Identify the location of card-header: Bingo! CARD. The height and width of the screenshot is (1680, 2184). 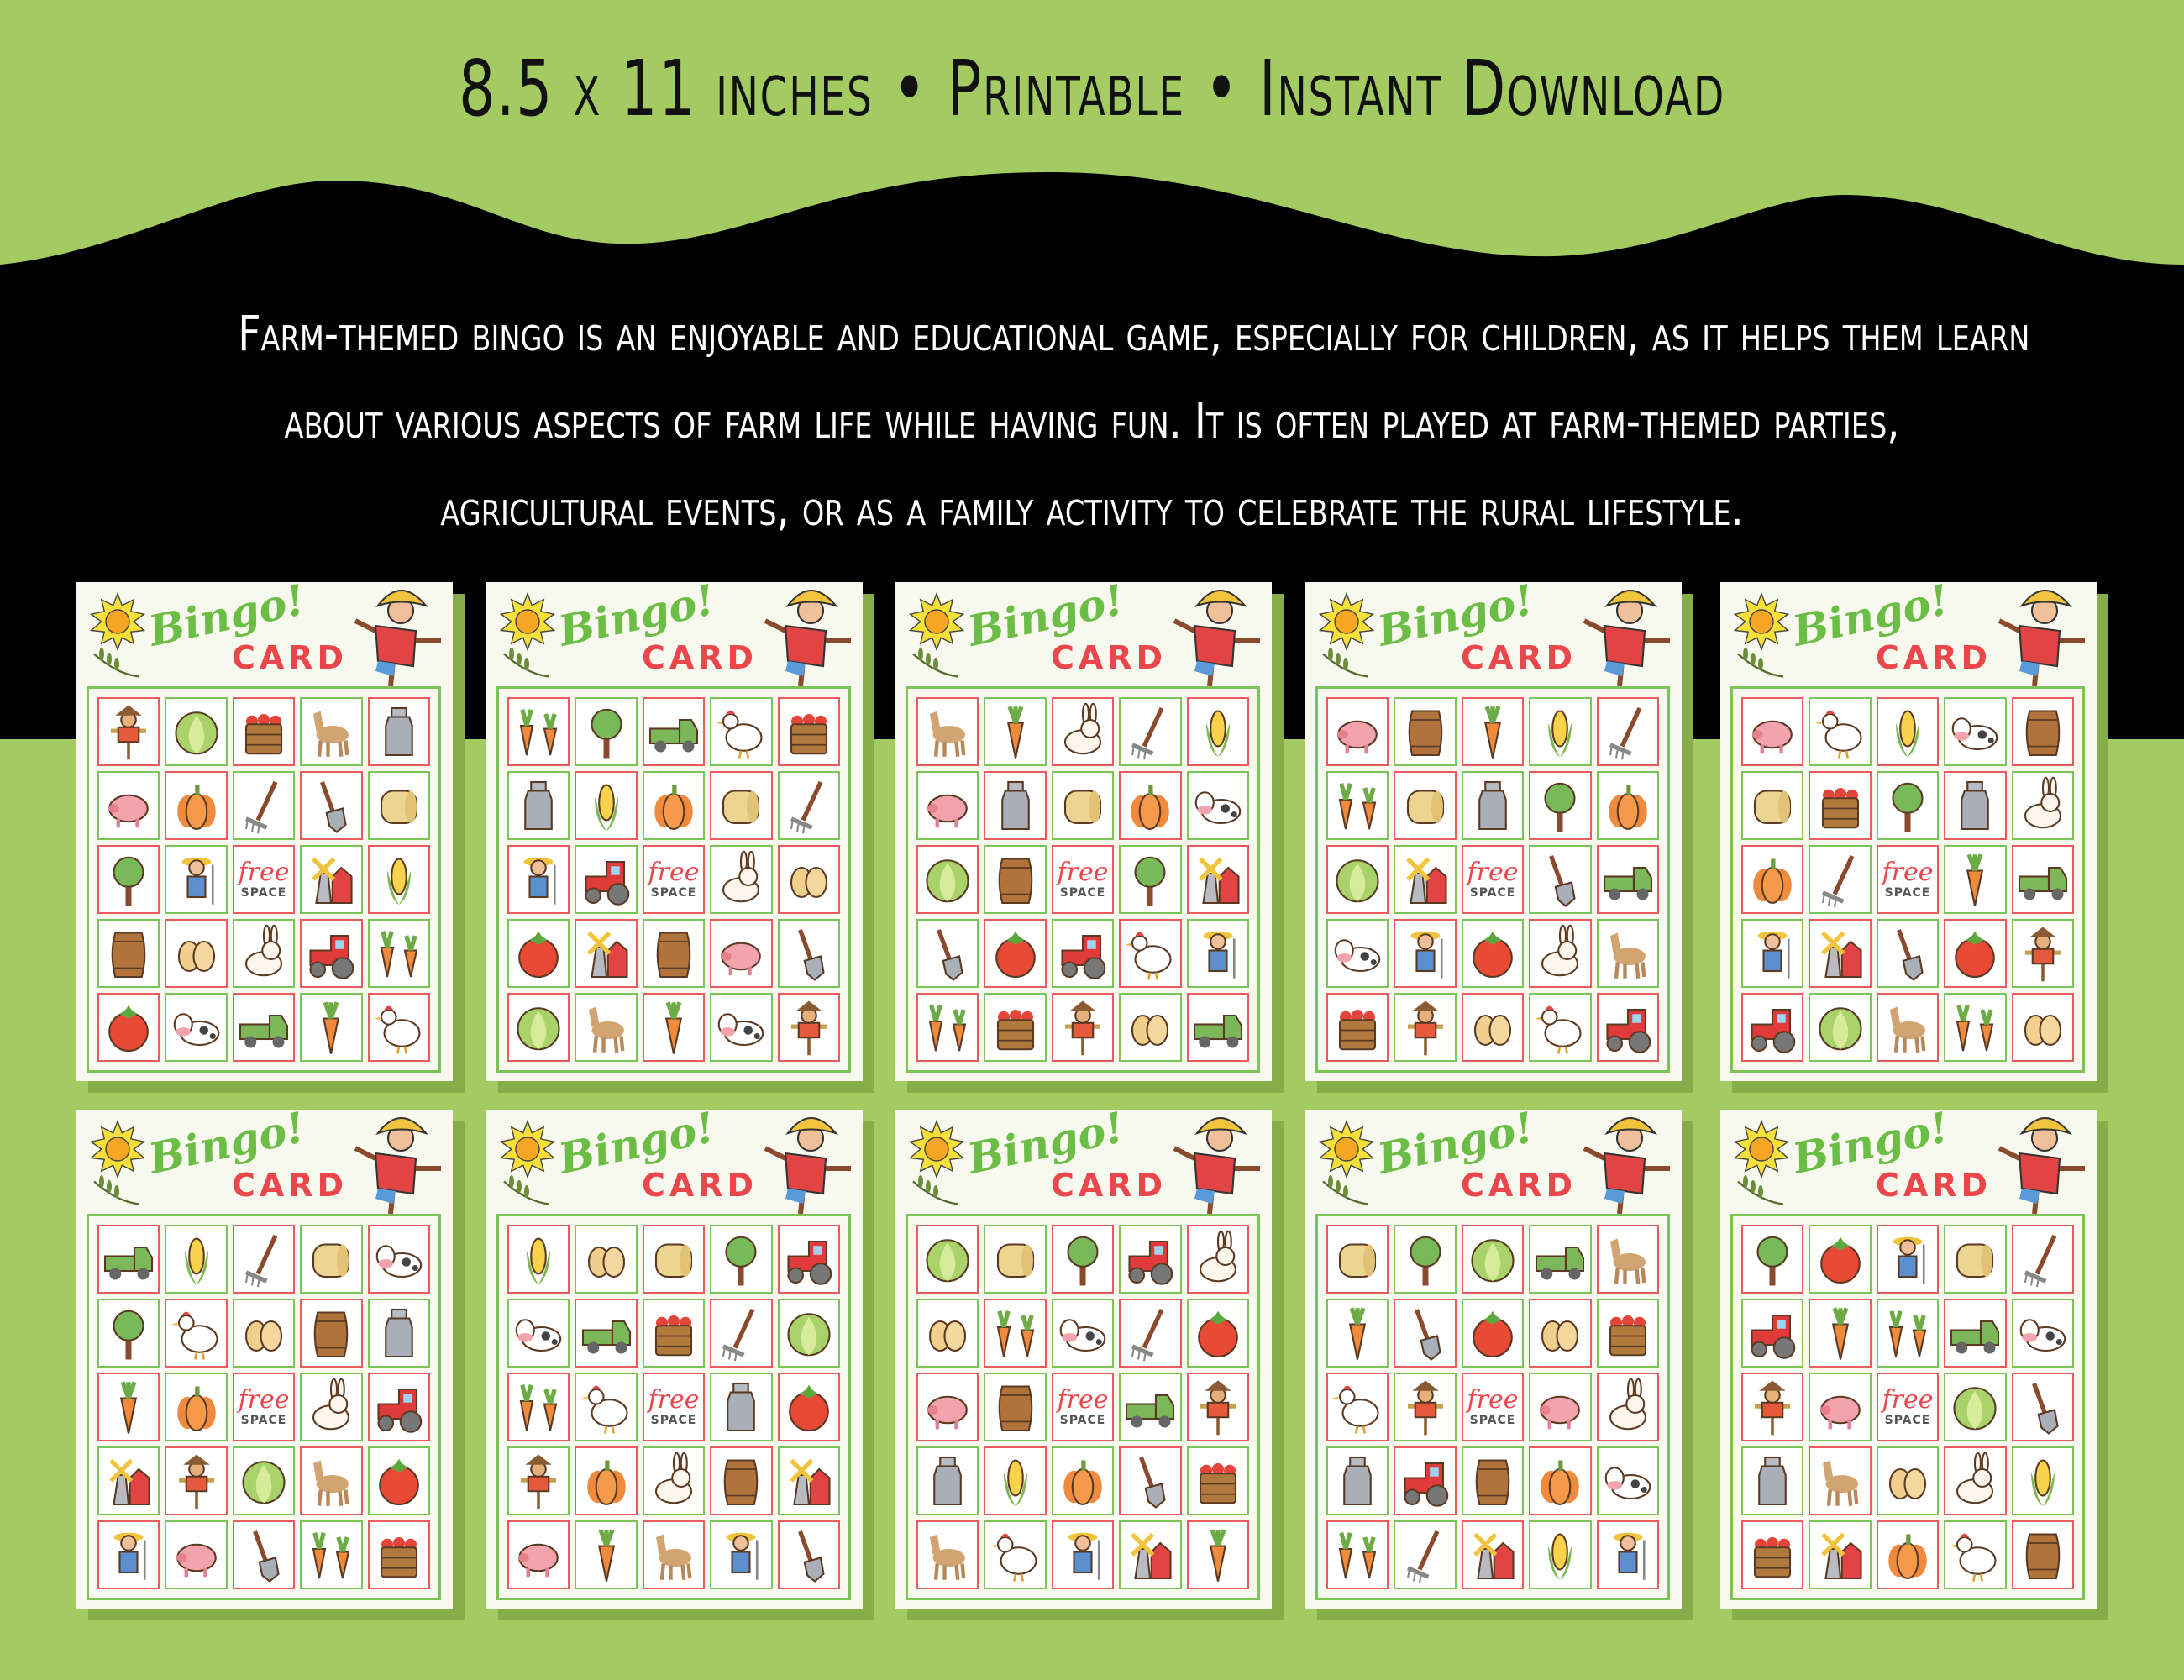
(674, 1158).